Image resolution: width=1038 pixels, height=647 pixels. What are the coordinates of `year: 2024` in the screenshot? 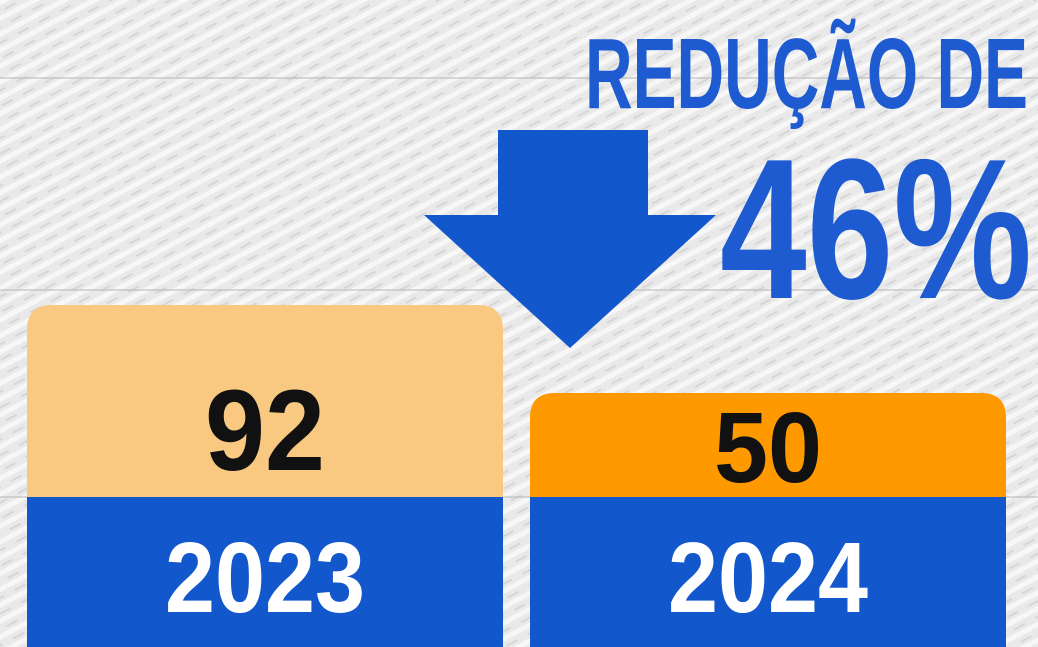 It's located at (768, 578).